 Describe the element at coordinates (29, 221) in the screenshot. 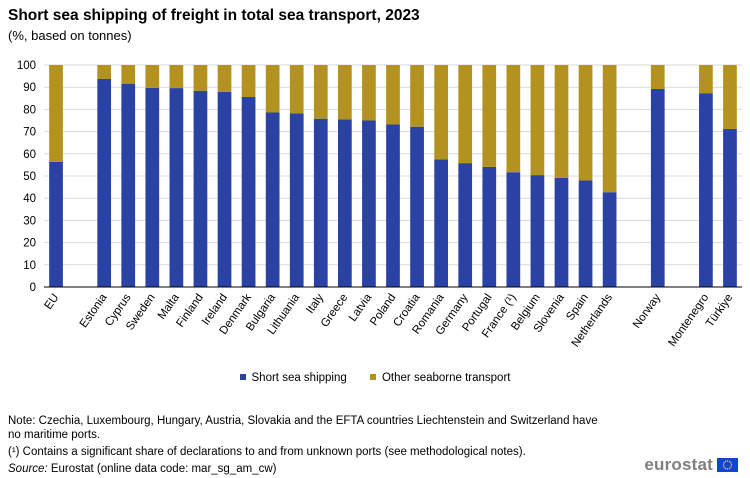

I see `y-tick-label: 30` at that location.